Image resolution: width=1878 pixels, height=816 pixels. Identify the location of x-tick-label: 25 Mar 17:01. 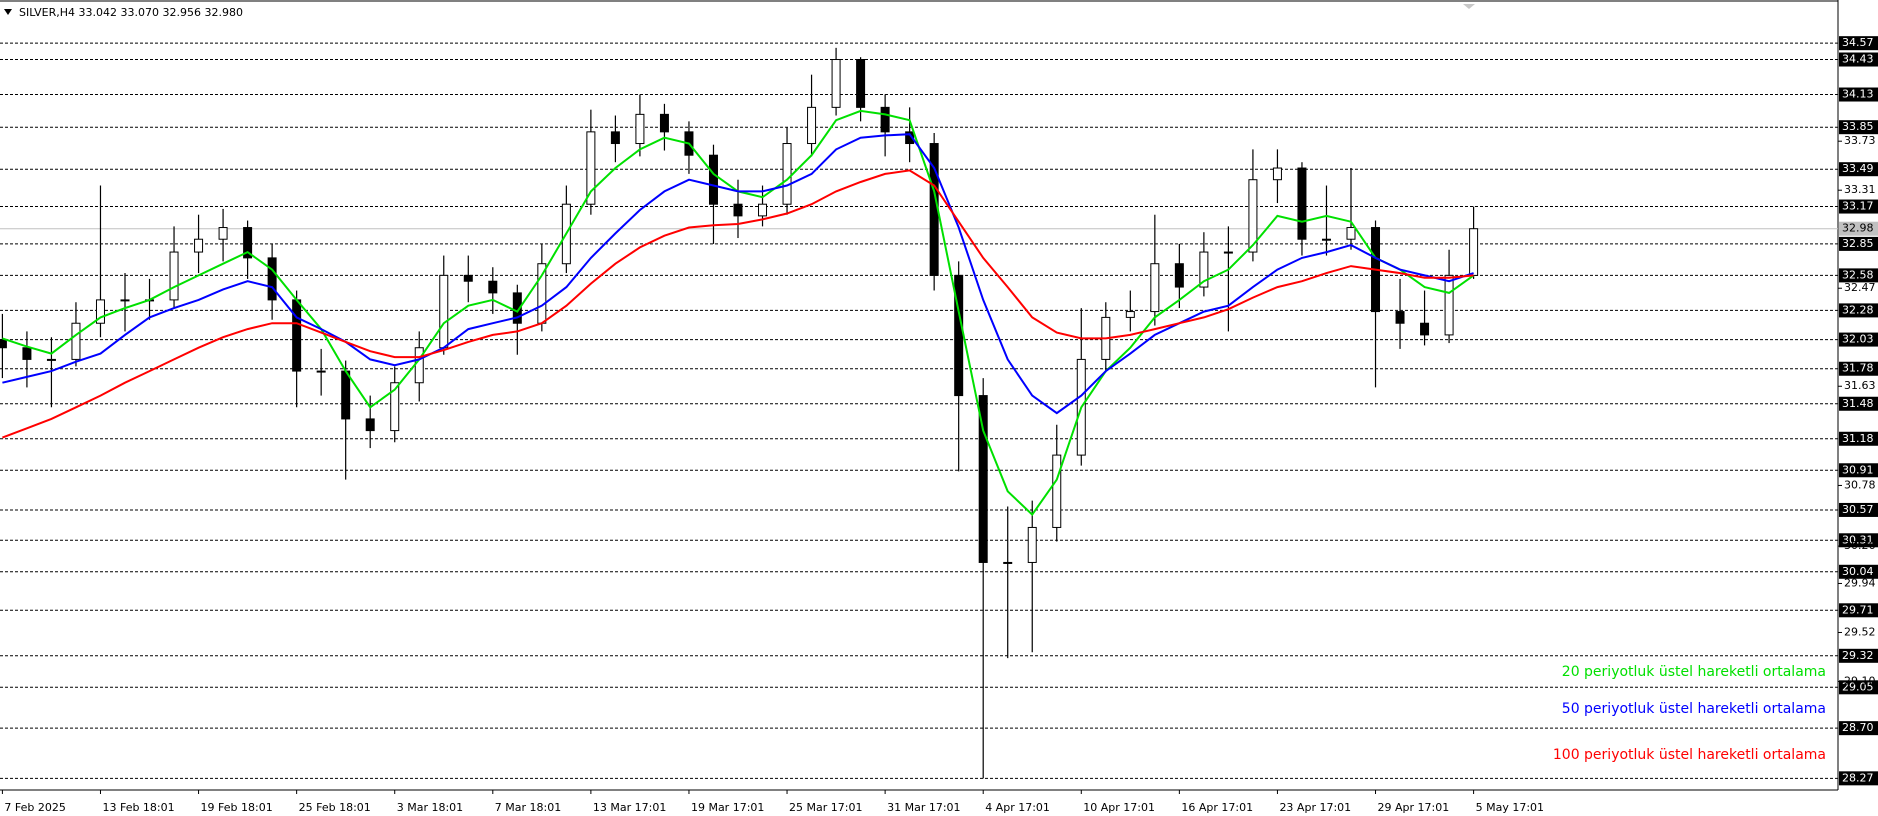
(825, 807).